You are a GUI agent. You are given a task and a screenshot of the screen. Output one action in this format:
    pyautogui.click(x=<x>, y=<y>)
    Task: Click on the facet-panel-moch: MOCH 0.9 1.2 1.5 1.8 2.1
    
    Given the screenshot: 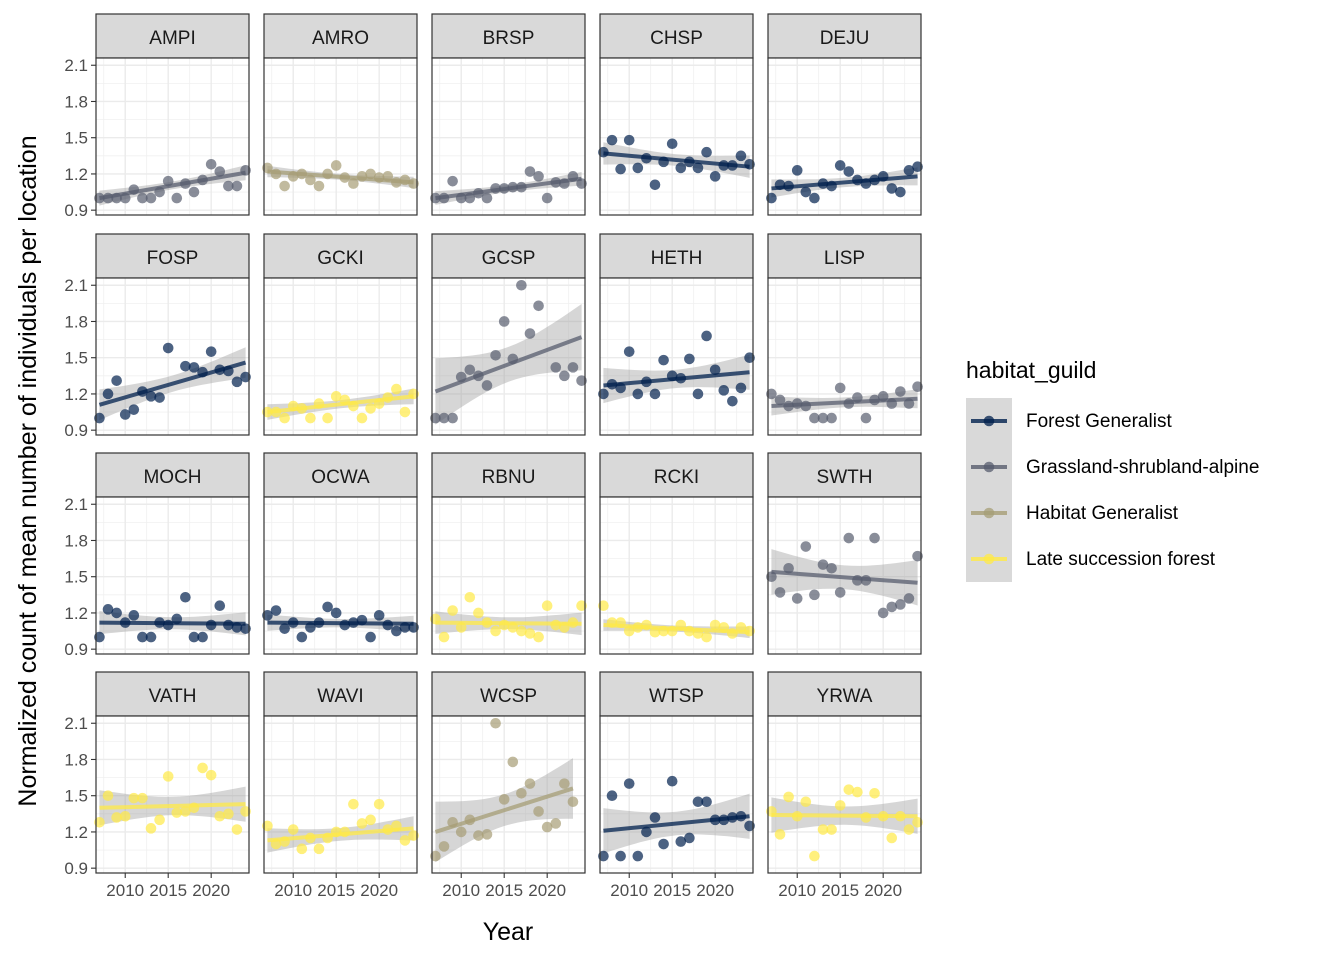 What is the action you would take?
    pyautogui.click(x=157, y=555)
    